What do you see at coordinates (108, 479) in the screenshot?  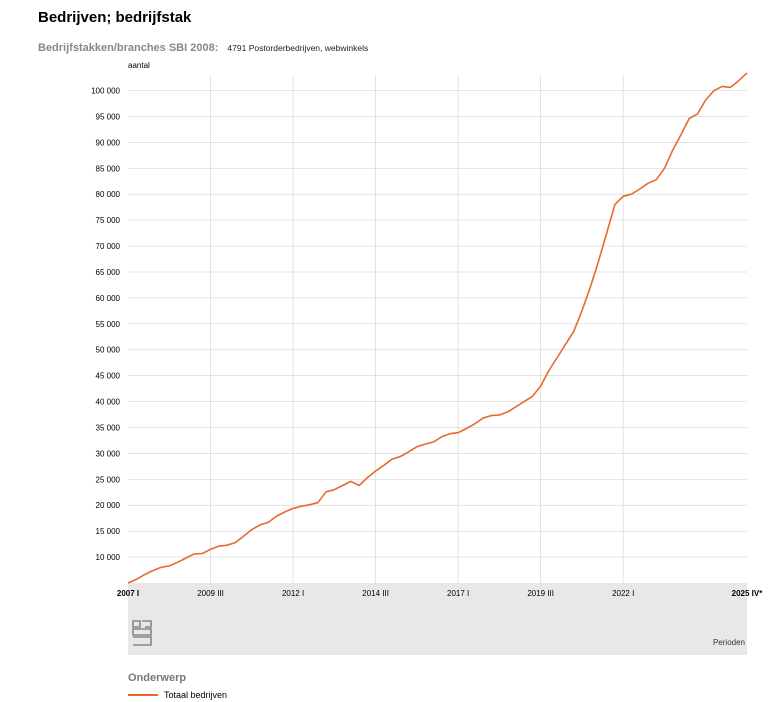 I see `y-tick-label: 25 000` at bounding box center [108, 479].